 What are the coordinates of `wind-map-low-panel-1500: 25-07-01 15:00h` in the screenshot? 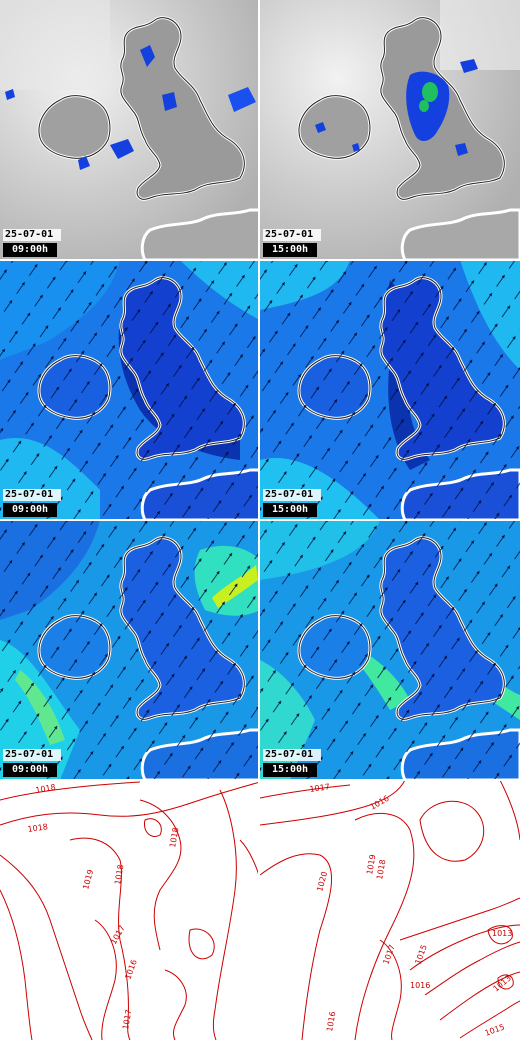 It's located at (390, 390).